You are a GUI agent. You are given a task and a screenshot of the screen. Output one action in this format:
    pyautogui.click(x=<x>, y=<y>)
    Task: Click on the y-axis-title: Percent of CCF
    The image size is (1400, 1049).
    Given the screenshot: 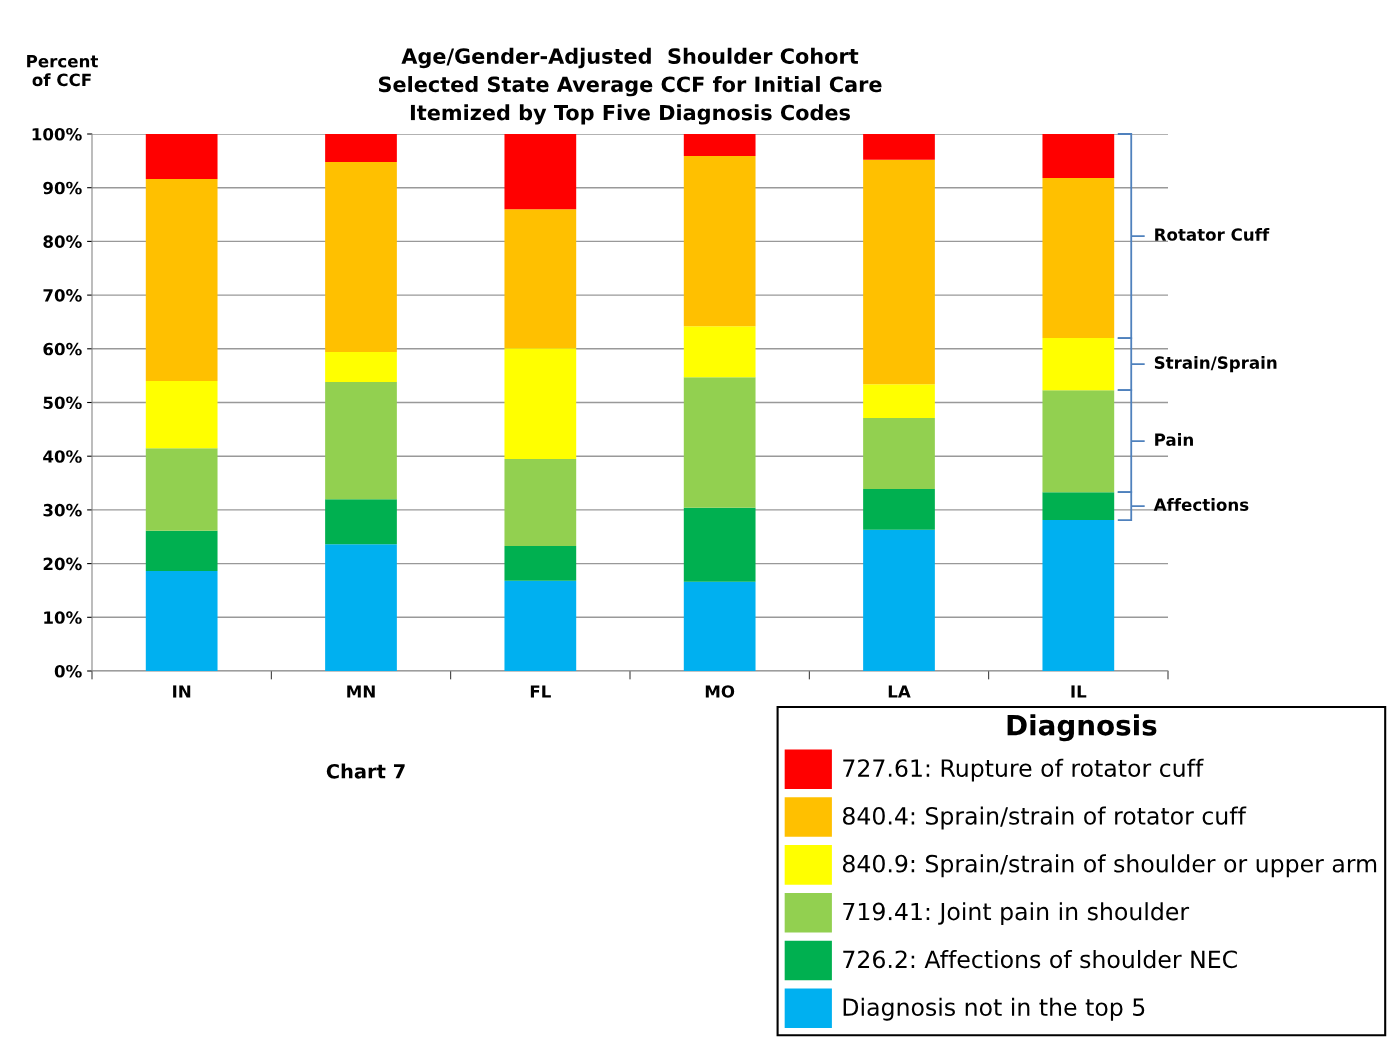 What is the action you would take?
    pyautogui.click(x=62, y=71)
    